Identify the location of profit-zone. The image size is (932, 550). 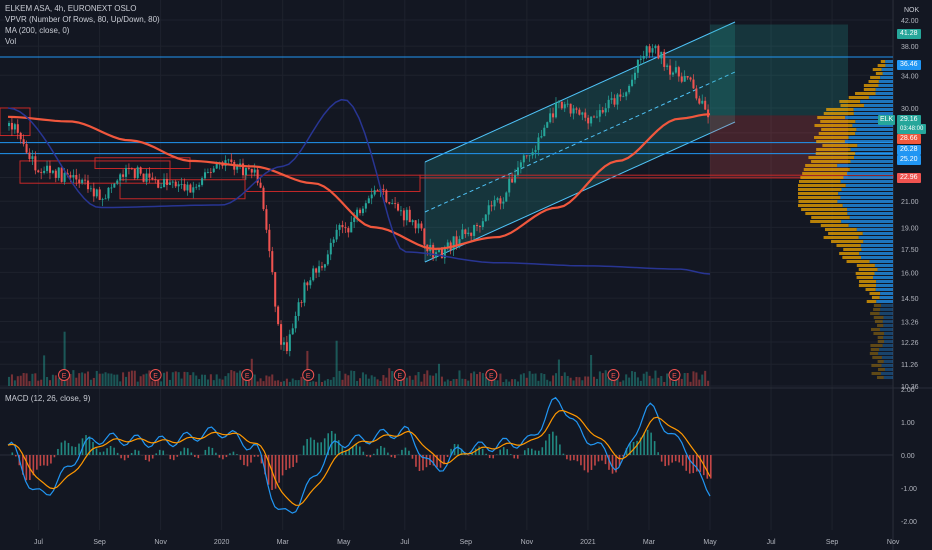
(779, 70).